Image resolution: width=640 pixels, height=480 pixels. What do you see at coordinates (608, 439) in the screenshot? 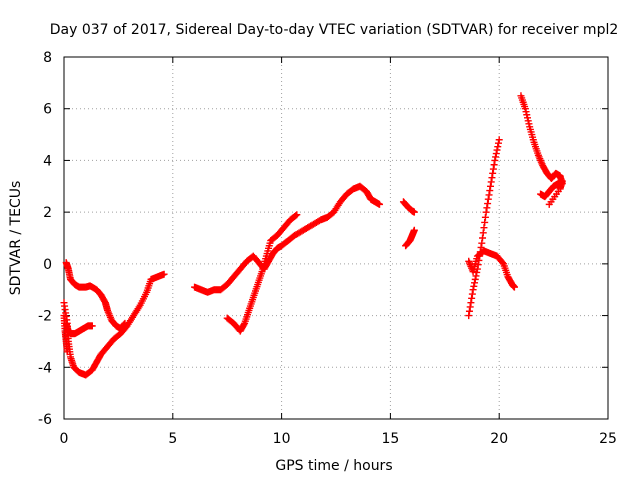
I see `x-tick-label: 25` at bounding box center [608, 439].